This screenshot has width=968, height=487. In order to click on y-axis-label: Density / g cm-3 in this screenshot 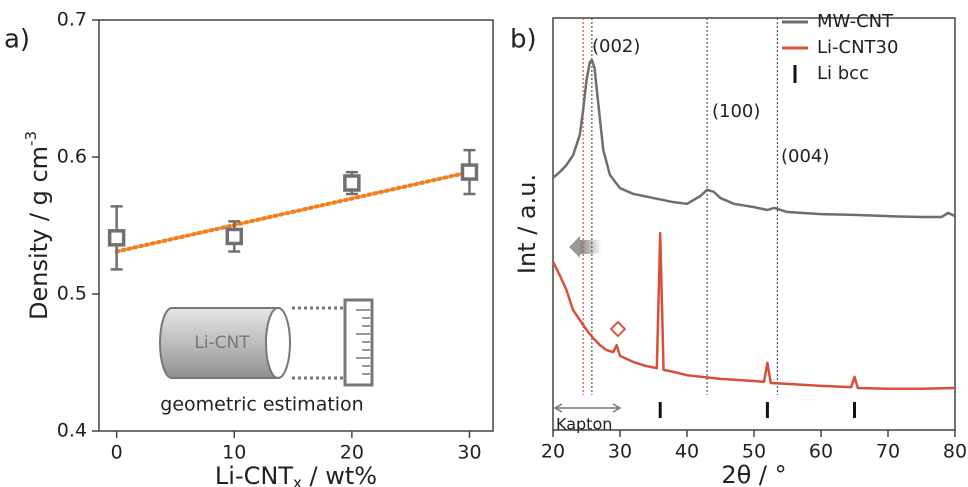, I will do `click(38, 225)`.